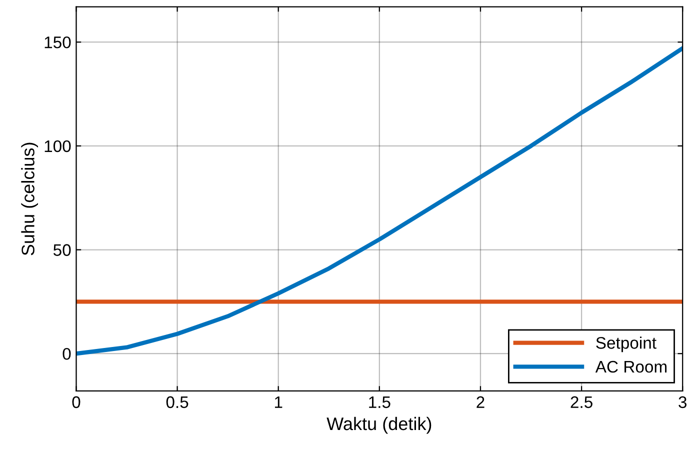  Describe the element at coordinates (480, 402) in the screenshot. I see `x-tick-label: 2` at that location.